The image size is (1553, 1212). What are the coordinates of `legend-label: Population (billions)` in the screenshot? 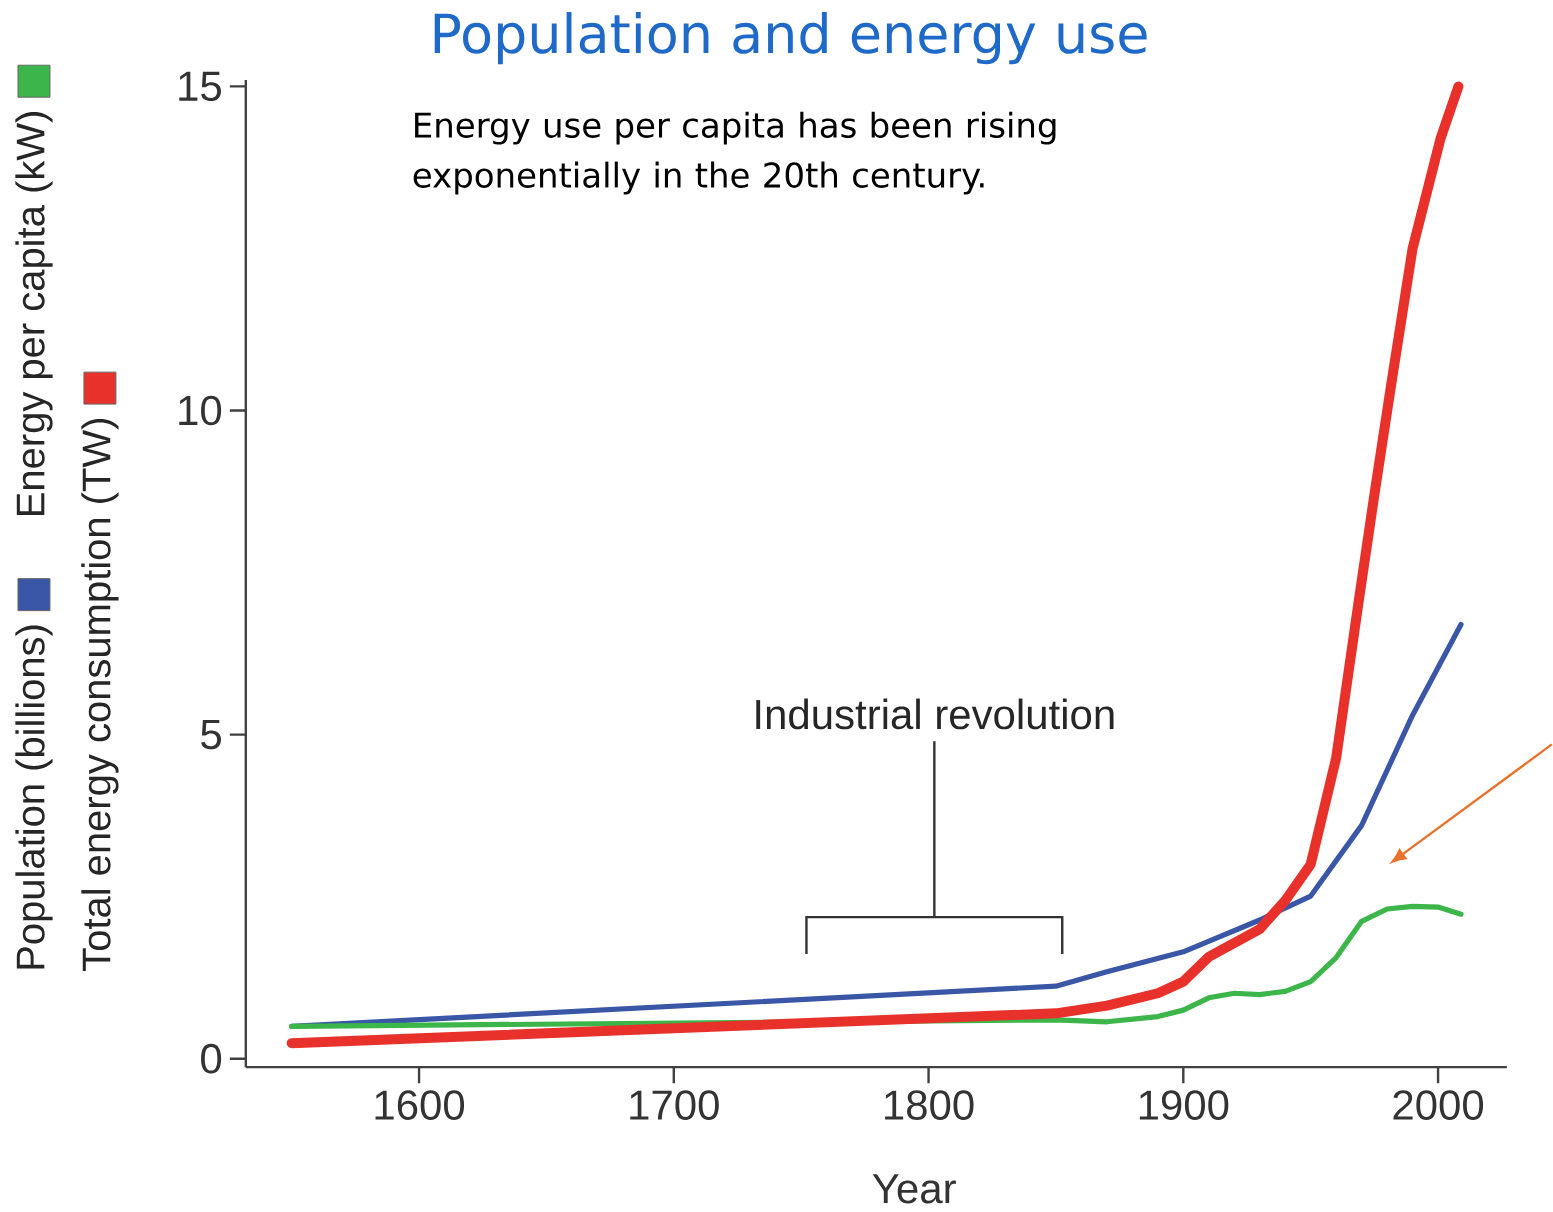 It's located at (34, 797).